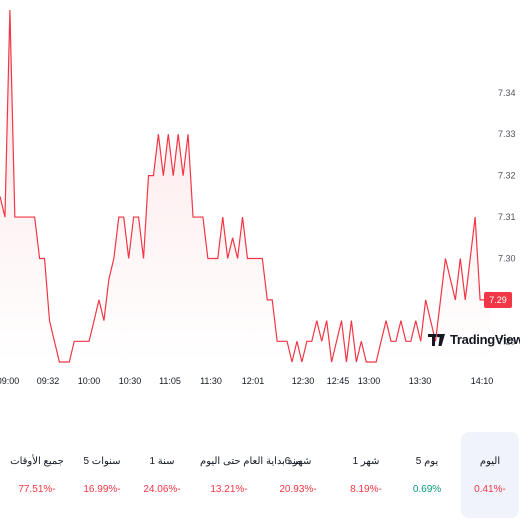 This screenshot has width=520, height=520. What do you see at coordinates (338, 381) in the screenshot?
I see `x-tick-label: 12:45` at bounding box center [338, 381].